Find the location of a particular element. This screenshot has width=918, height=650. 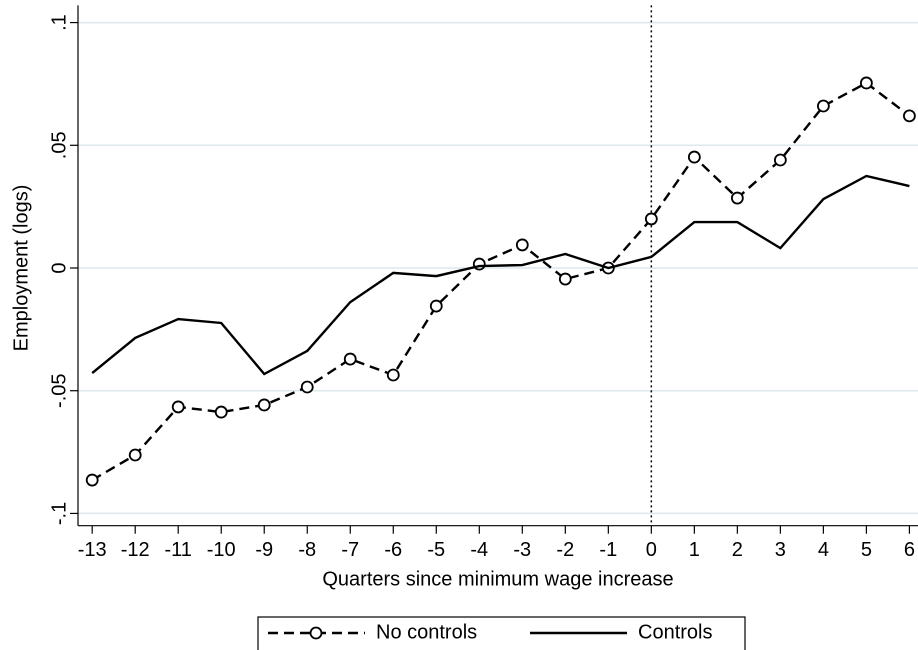

y-tick-label: -.1 is located at coordinates (59, 513).